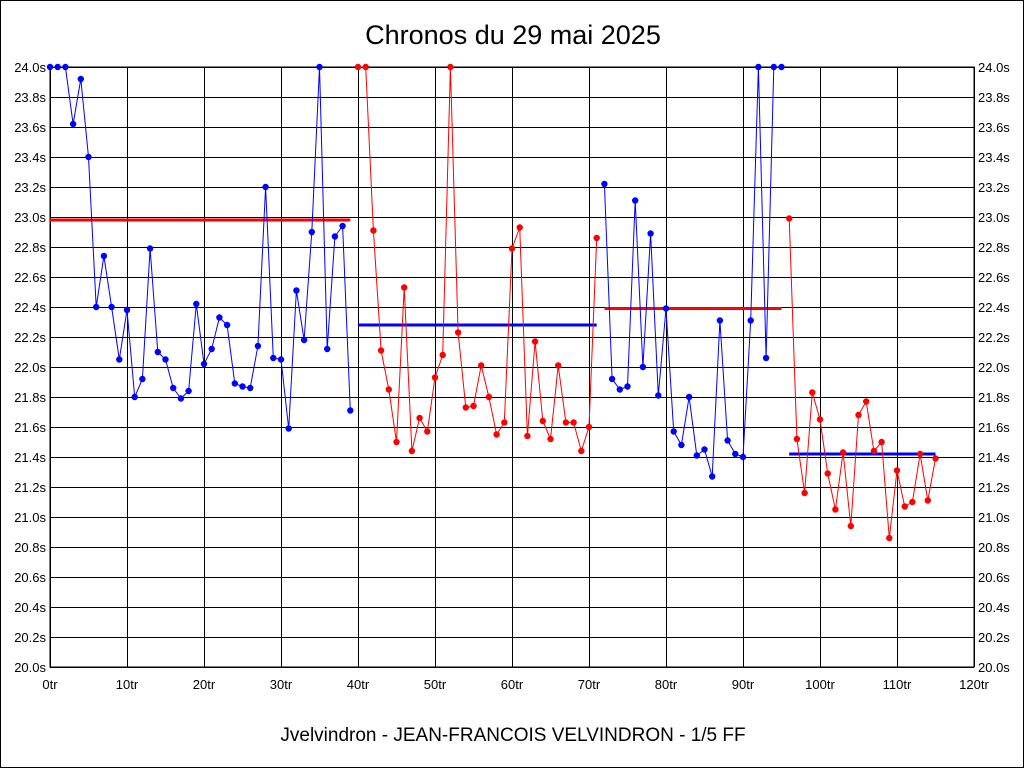 Image resolution: width=1024 pixels, height=768 pixels. What do you see at coordinates (30, 457) in the screenshot?
I see `y-tick-label-left: 21.4s` at bounding box center [30, 457].